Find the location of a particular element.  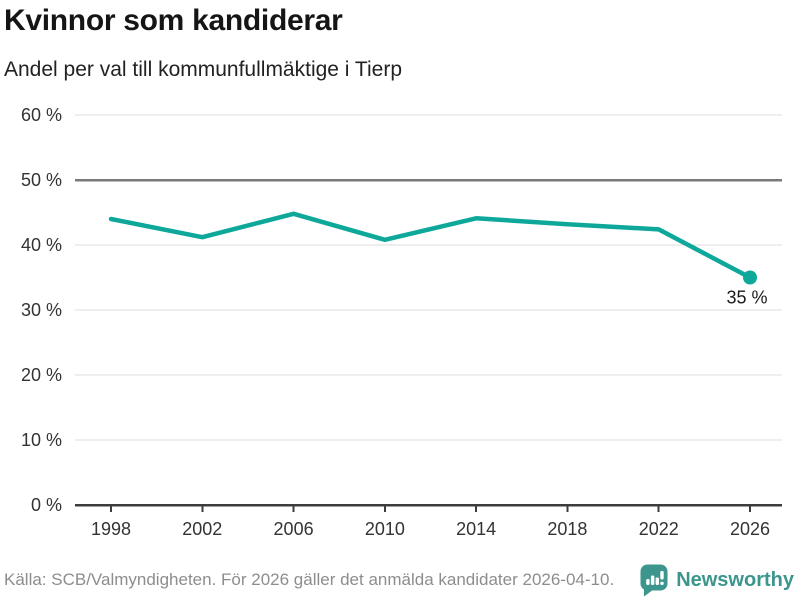

page-title: Kvinnor som kandiderar is located at coordinates (173, 20).